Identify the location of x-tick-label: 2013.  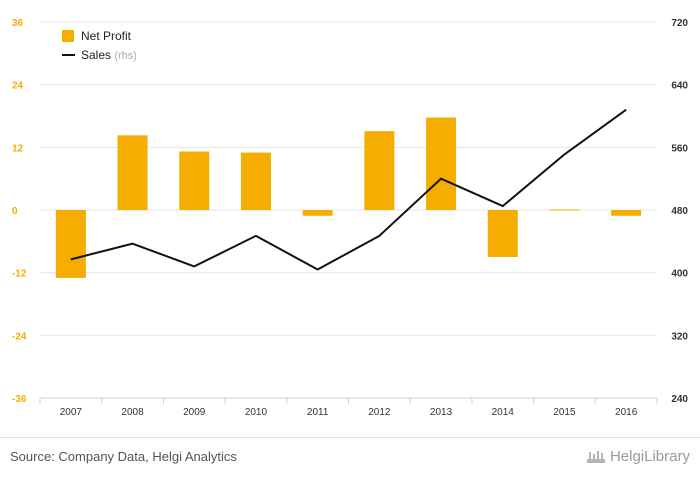
(441, 412).